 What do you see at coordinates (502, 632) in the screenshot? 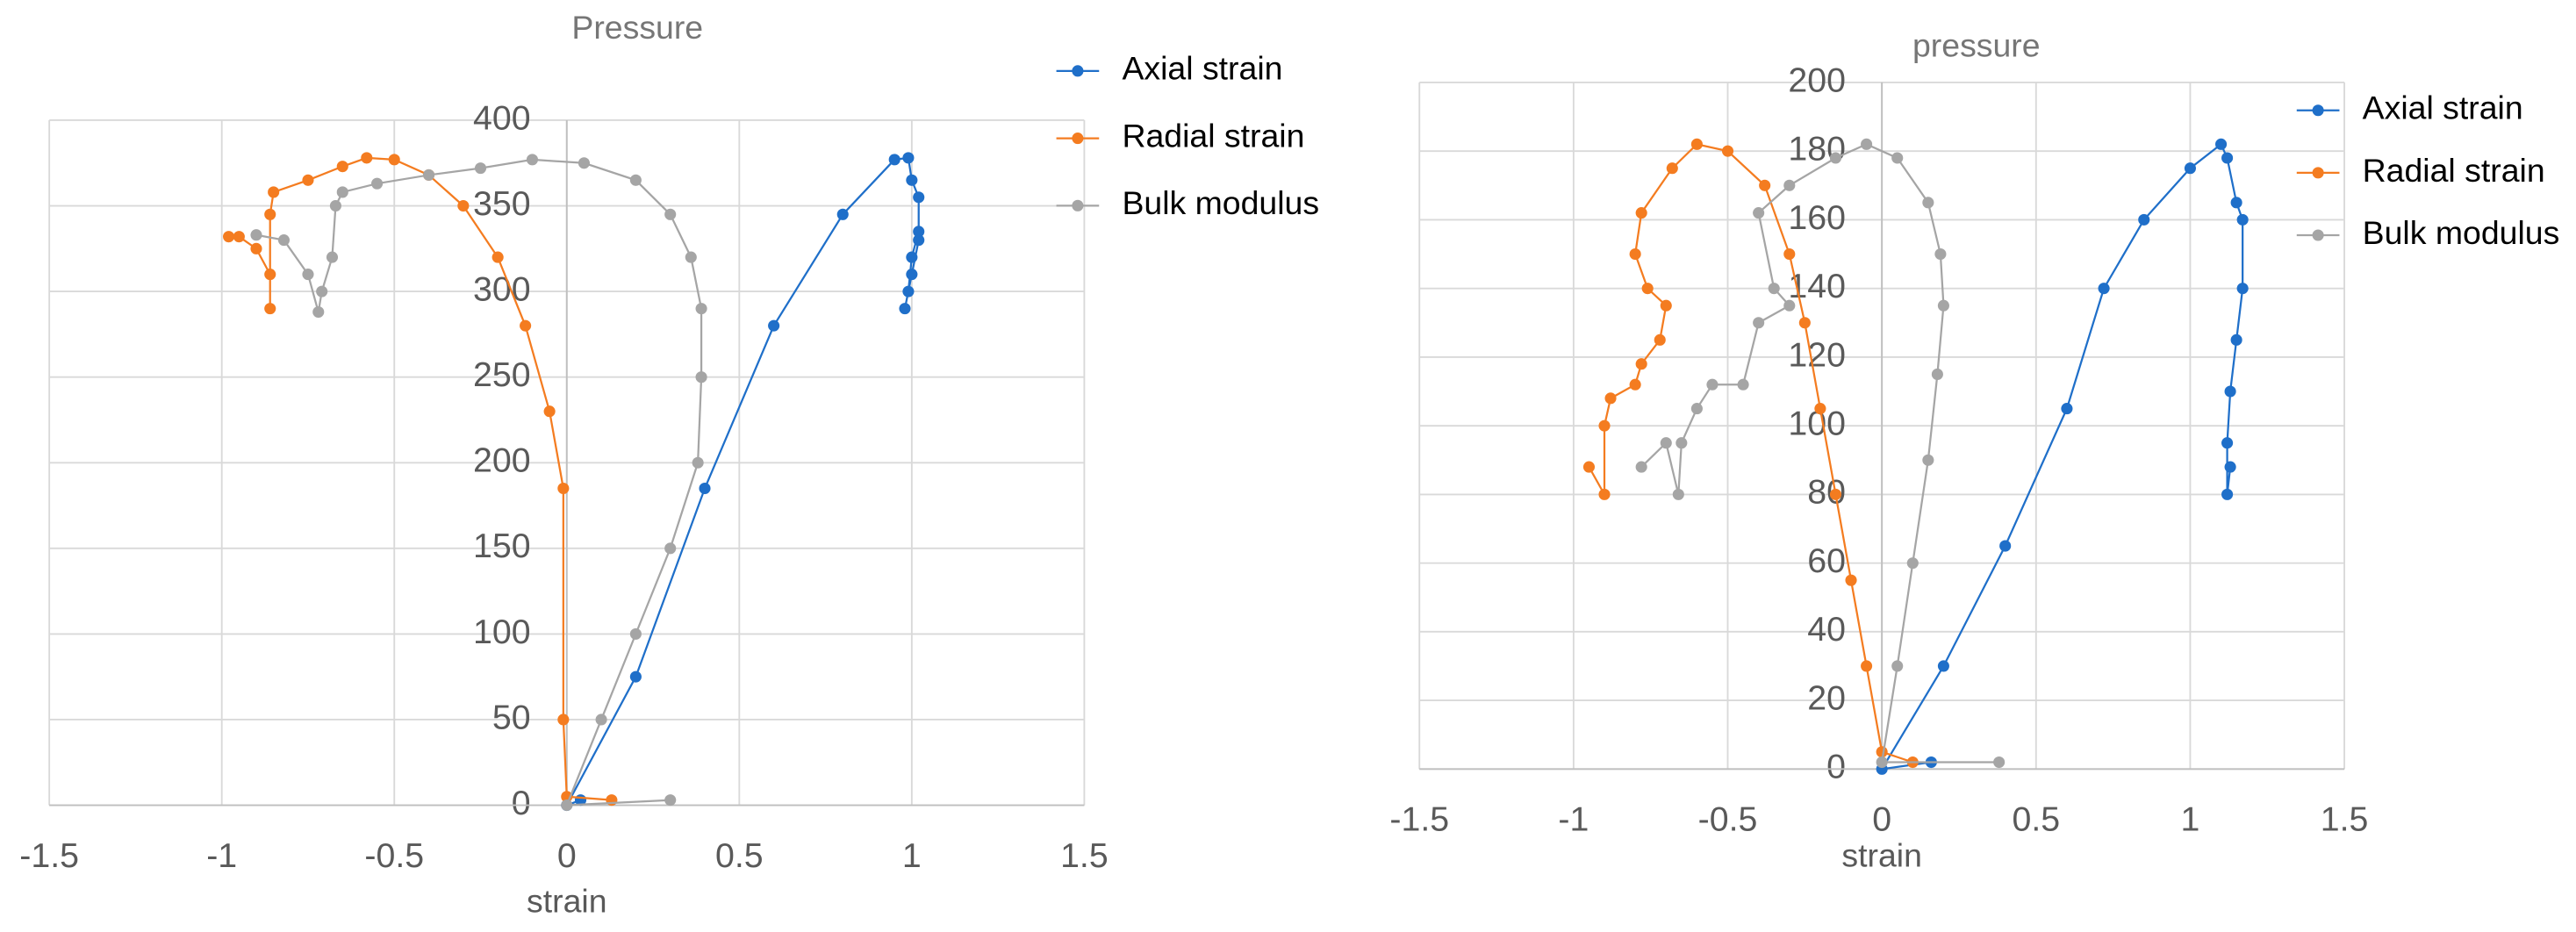
I see `y-tick-label: 100` at bounding box center [502, 632].